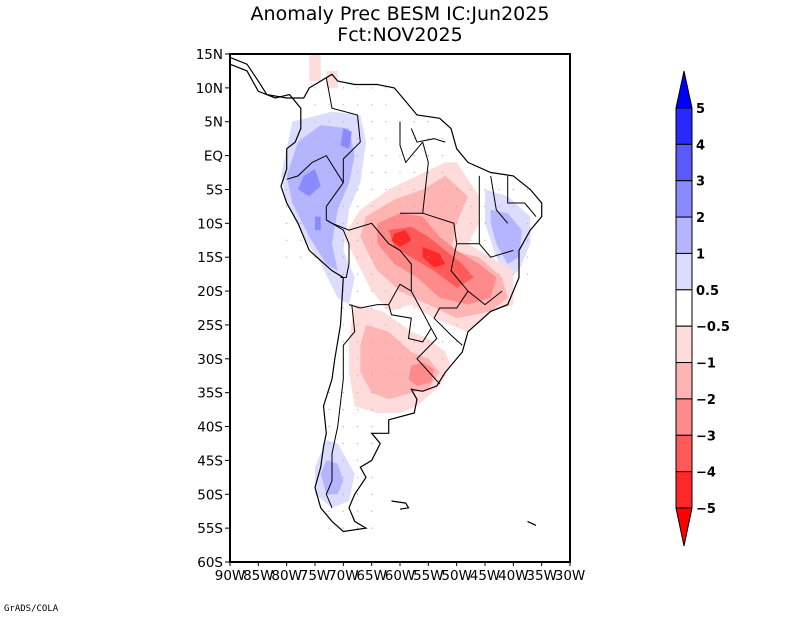 The height and width of the screenshot is (618, 800). I want to click on lon-tick-label: 65W, so click(371, 576).